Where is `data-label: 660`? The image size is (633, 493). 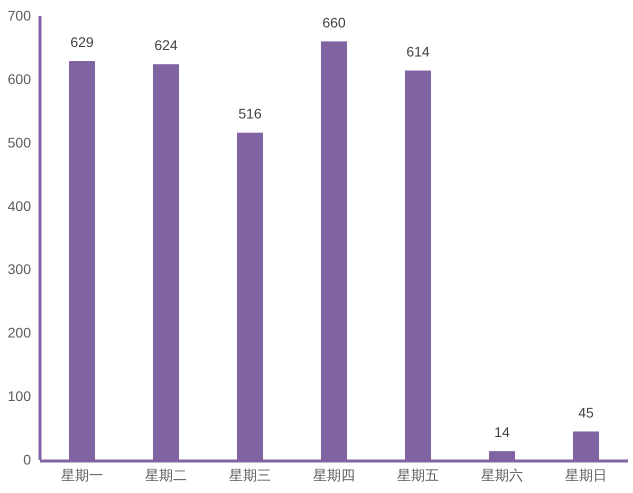
data-label: 660 is located at coordinates (334, 22).